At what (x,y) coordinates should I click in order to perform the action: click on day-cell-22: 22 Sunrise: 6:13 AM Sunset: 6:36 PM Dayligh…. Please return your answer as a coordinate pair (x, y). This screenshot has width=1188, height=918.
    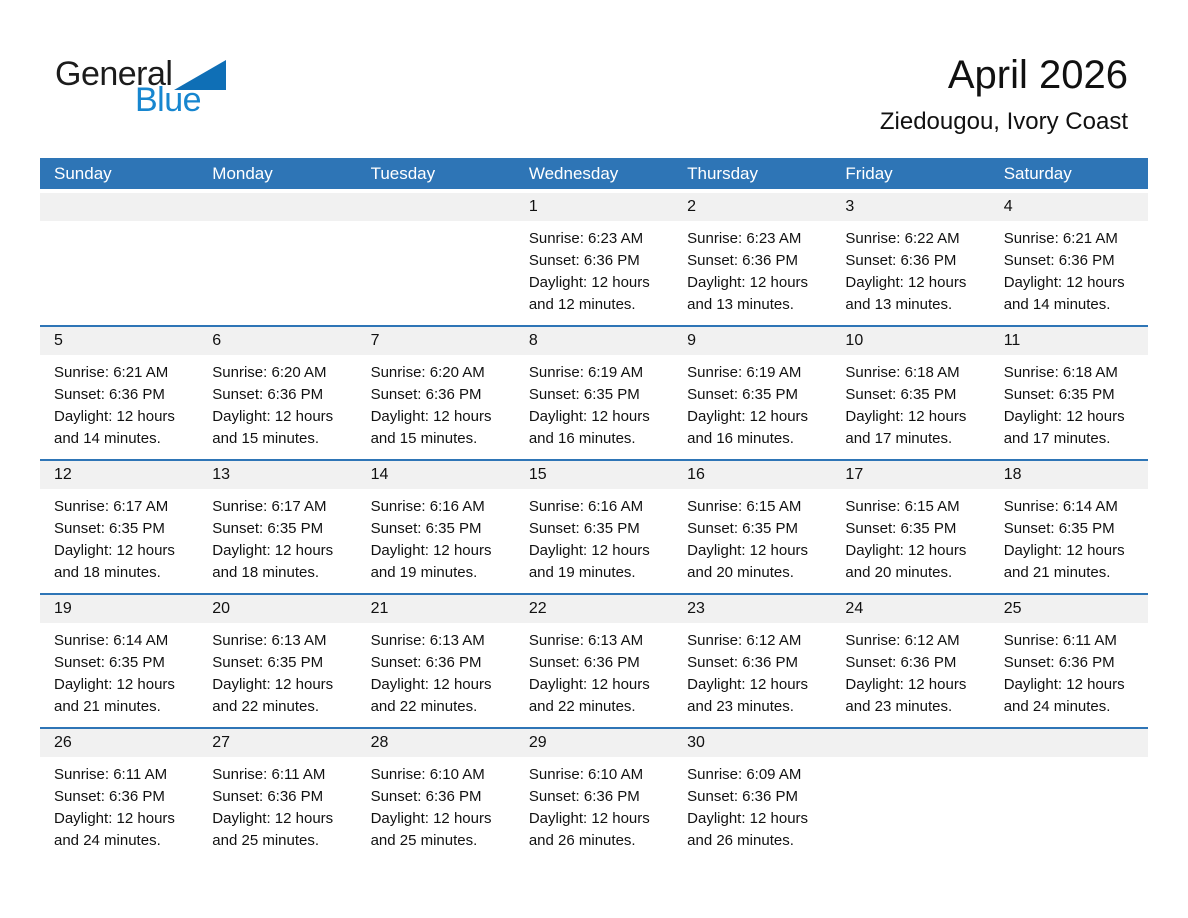
    Looking at the image, I should click on (594, 661).